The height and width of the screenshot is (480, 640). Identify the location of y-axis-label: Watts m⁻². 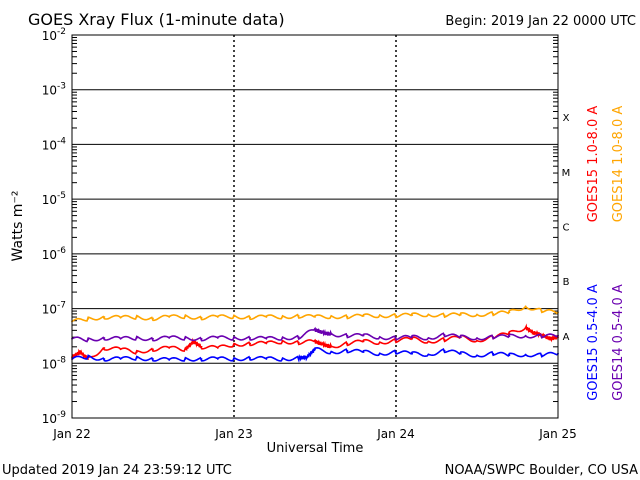
(18, 226).